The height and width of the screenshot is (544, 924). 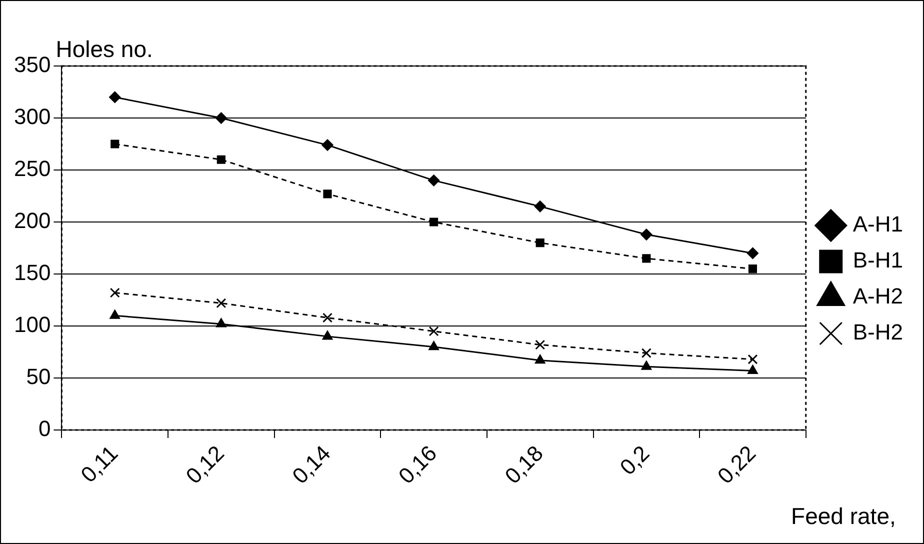 I want to click on y-tick-label: 150, so click(x=32, y=273).